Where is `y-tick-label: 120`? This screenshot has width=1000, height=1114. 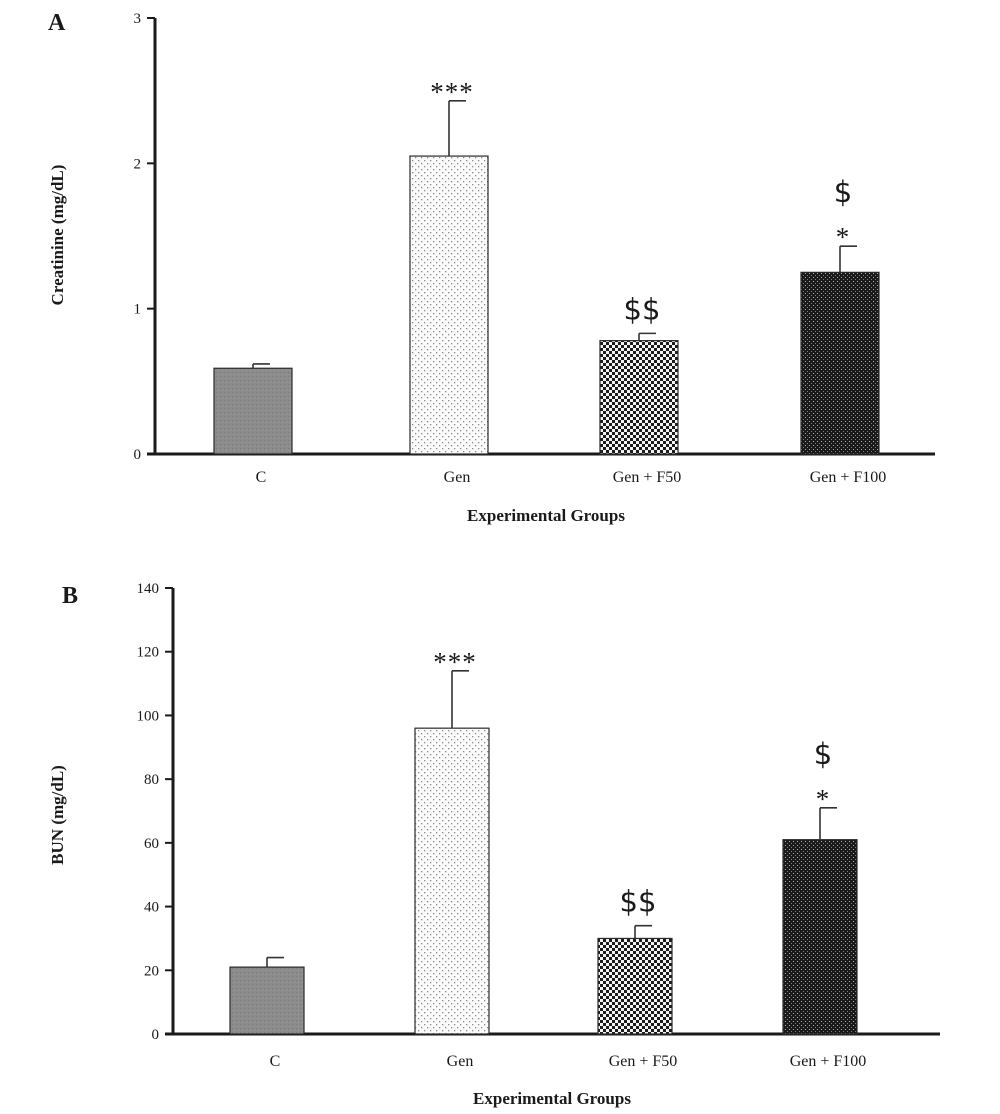 y-tick-label: 120 is located at coordinates (148, 653).